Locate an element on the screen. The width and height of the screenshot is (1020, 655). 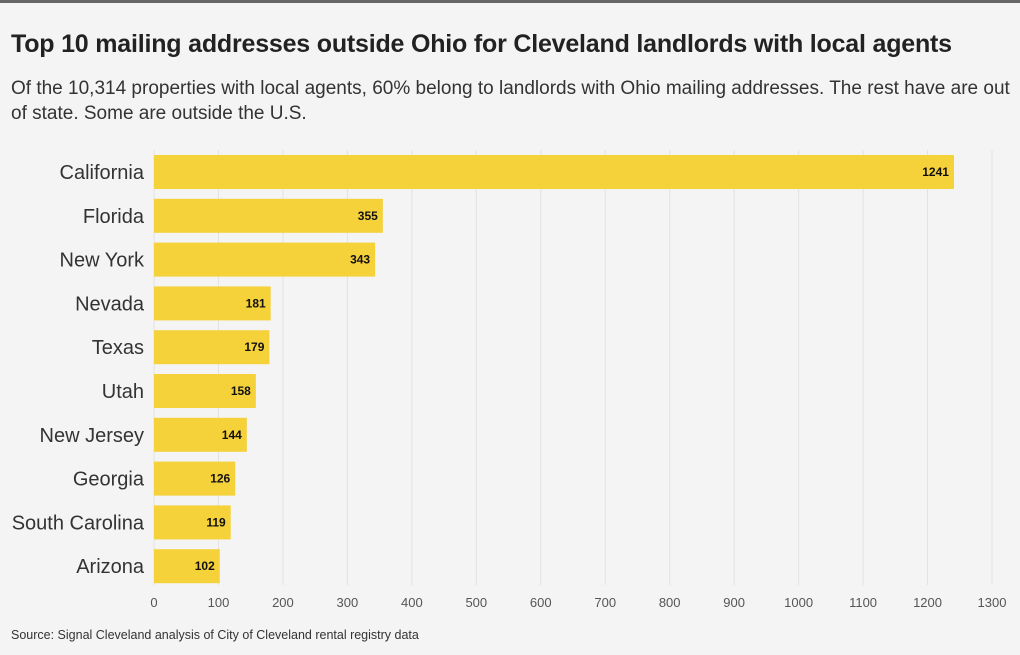
x-tick-label: 200 is located at coordinates (283, 602).